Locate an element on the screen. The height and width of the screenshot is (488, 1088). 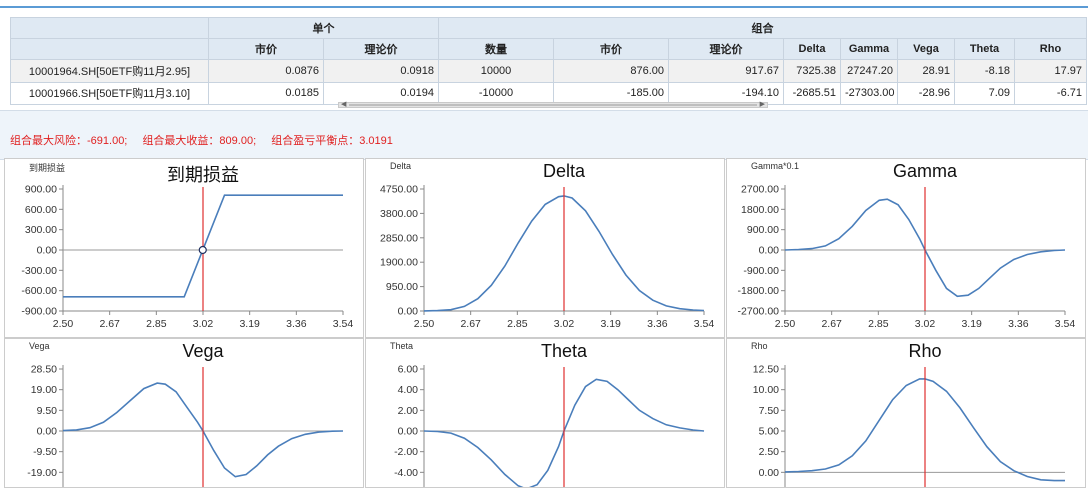
scroll-left-arrow-icon: ◀ is located at coordinates (344, 104).